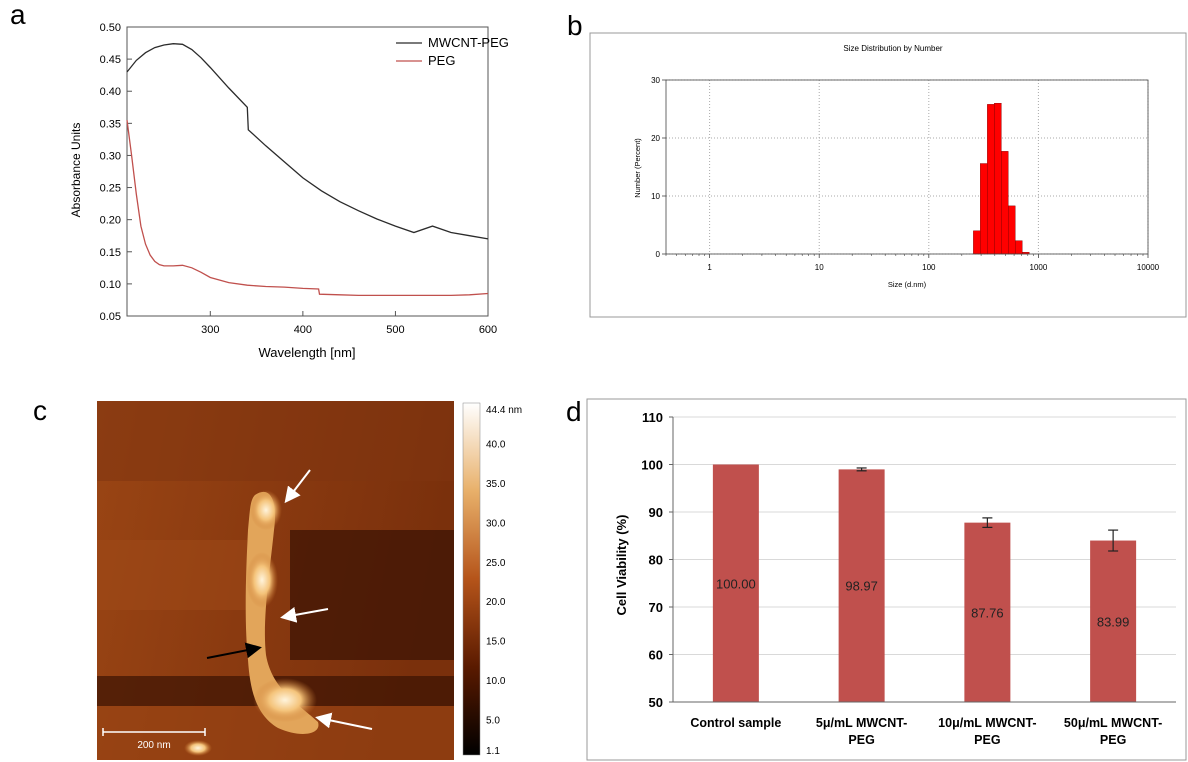 This screenshot has height=762, width=1188. Describe the element at coordinates (110, 285) in the screenshot. I see `y-tick-label: 0.10` at that location.